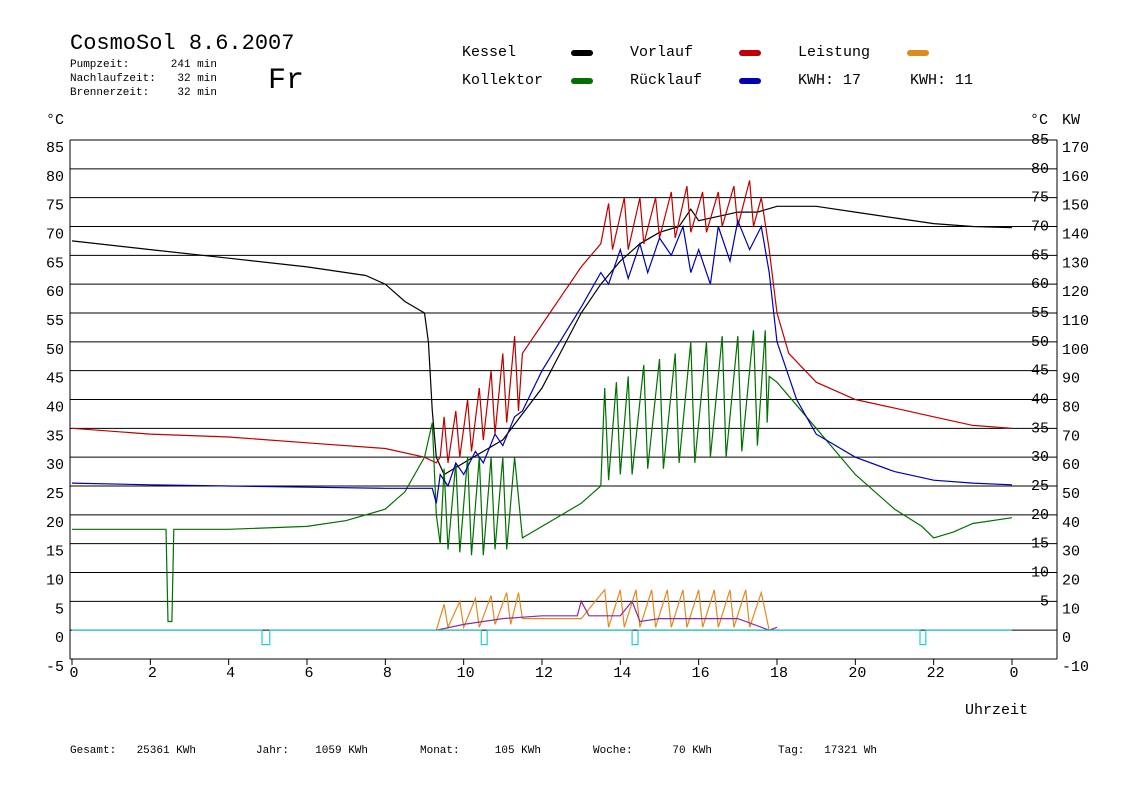  Describe the element at coordinates (1075, 292) in the screenshot. I see `y2-tick-label: 120` at that location.